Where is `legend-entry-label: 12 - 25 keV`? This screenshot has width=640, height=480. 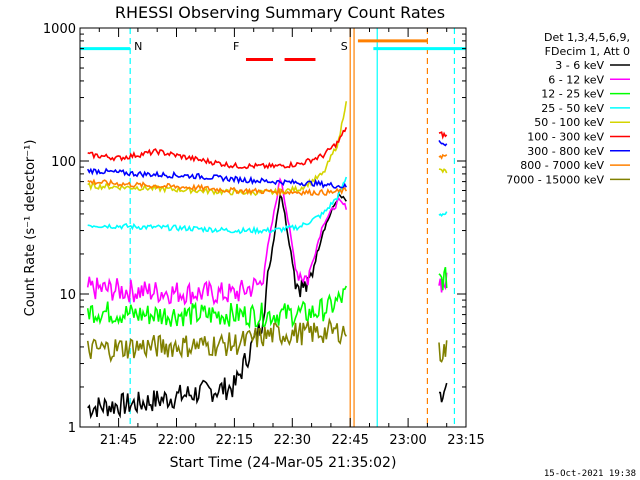
legend-entry-label: 12 - 25 keV is located at coordinates (572, 94).